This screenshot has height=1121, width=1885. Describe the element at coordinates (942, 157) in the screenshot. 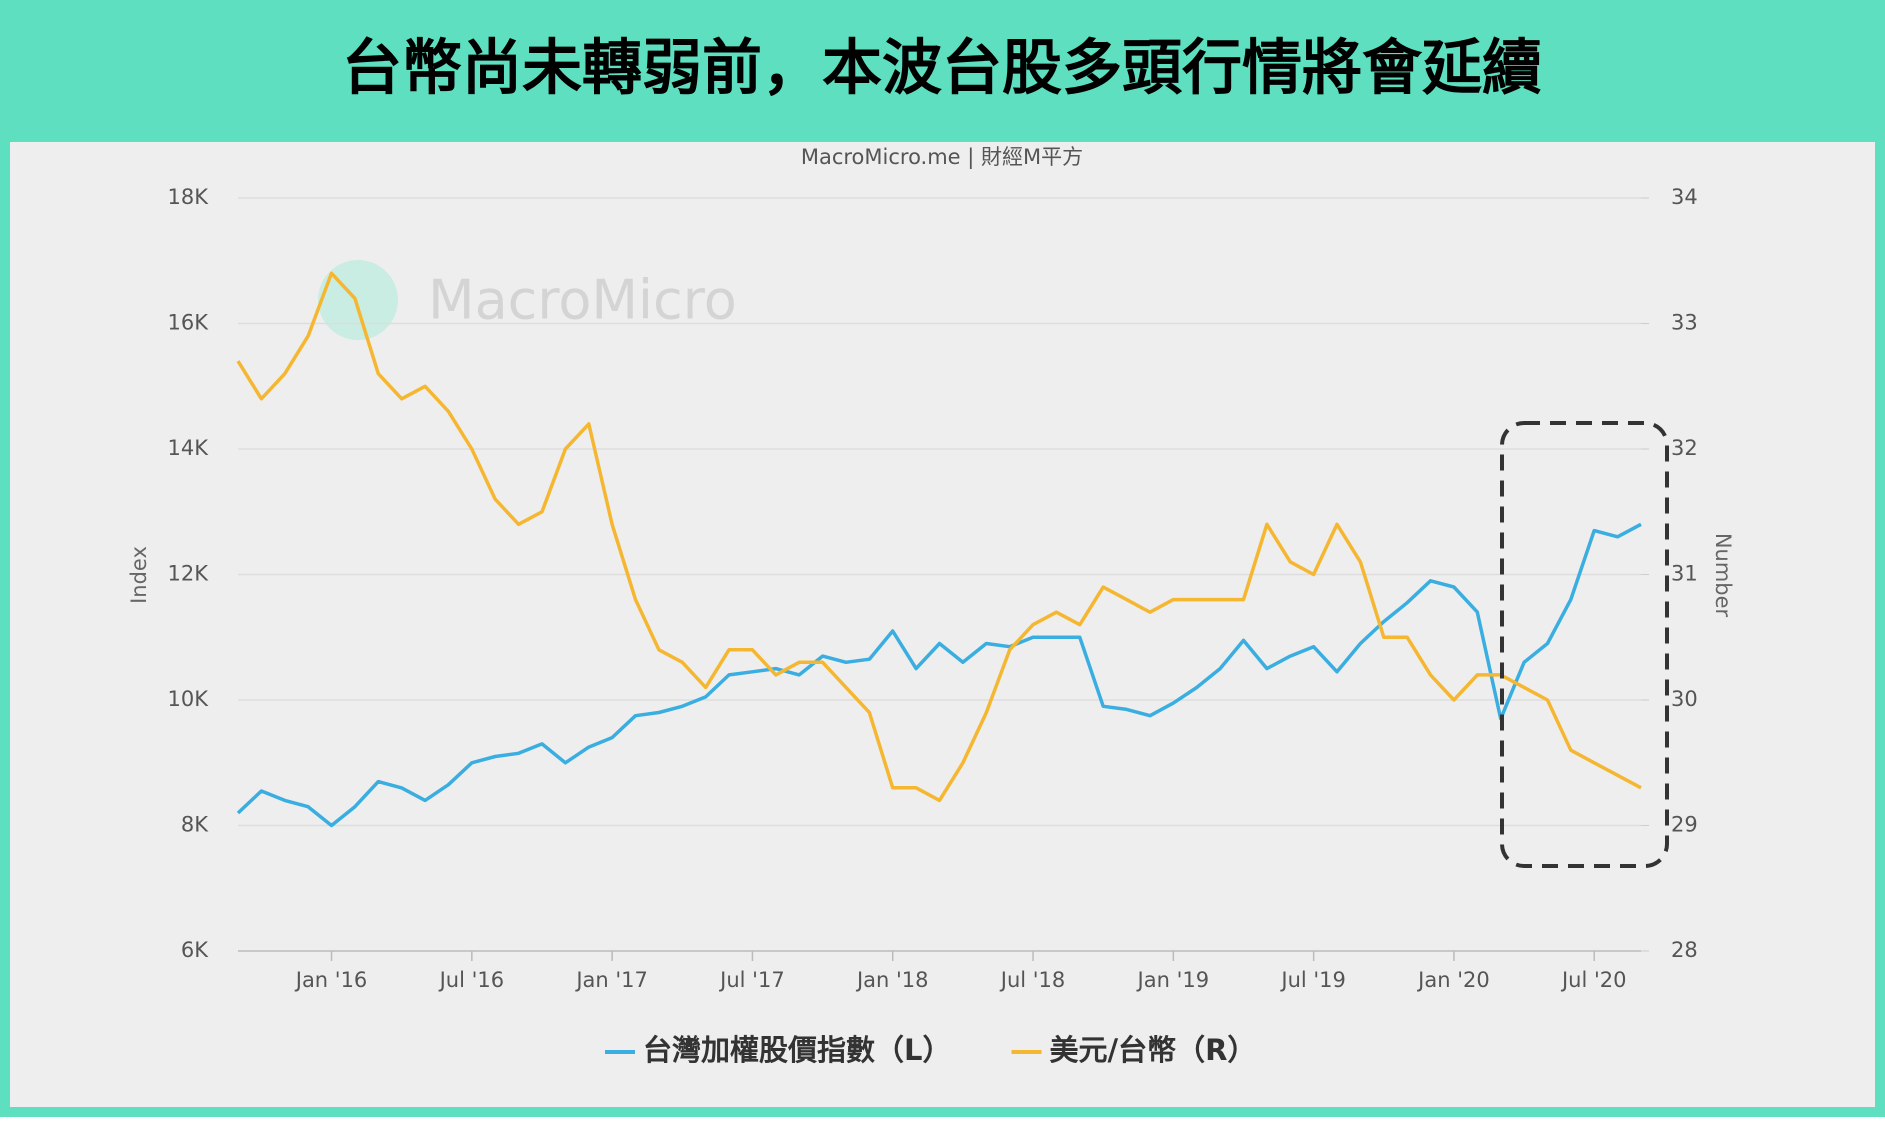

I see `chart-subtitle: MacroMicro.me | 財經M平方` at that location.